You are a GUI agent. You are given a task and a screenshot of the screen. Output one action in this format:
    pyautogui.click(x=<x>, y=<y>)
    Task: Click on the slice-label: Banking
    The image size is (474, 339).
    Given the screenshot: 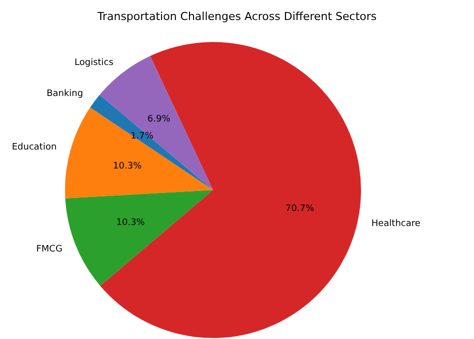 What is the action you would take?
    pyautogui.click(x=65, y=93)
    